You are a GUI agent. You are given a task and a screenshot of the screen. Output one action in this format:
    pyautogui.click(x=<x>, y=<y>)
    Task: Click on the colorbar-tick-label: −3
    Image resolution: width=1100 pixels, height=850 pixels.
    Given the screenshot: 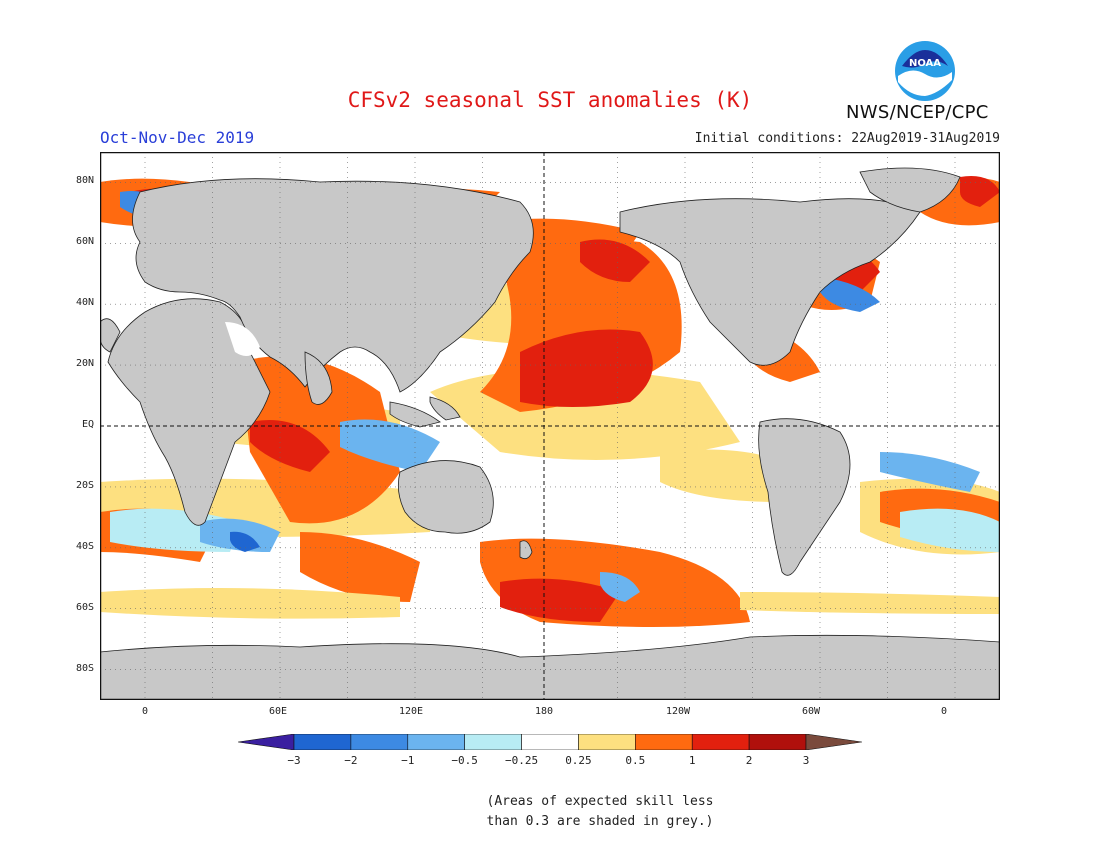 What is the action you would take?
    pyautogui.click(x=294, y=760)
    